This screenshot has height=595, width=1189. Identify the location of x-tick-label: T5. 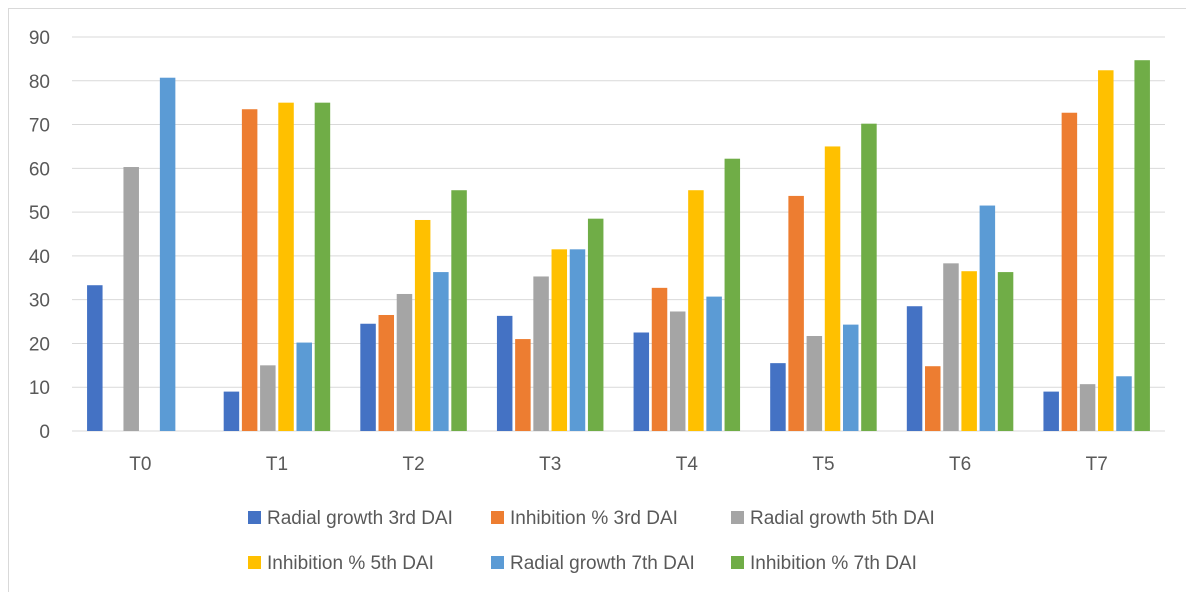
(823, 464).